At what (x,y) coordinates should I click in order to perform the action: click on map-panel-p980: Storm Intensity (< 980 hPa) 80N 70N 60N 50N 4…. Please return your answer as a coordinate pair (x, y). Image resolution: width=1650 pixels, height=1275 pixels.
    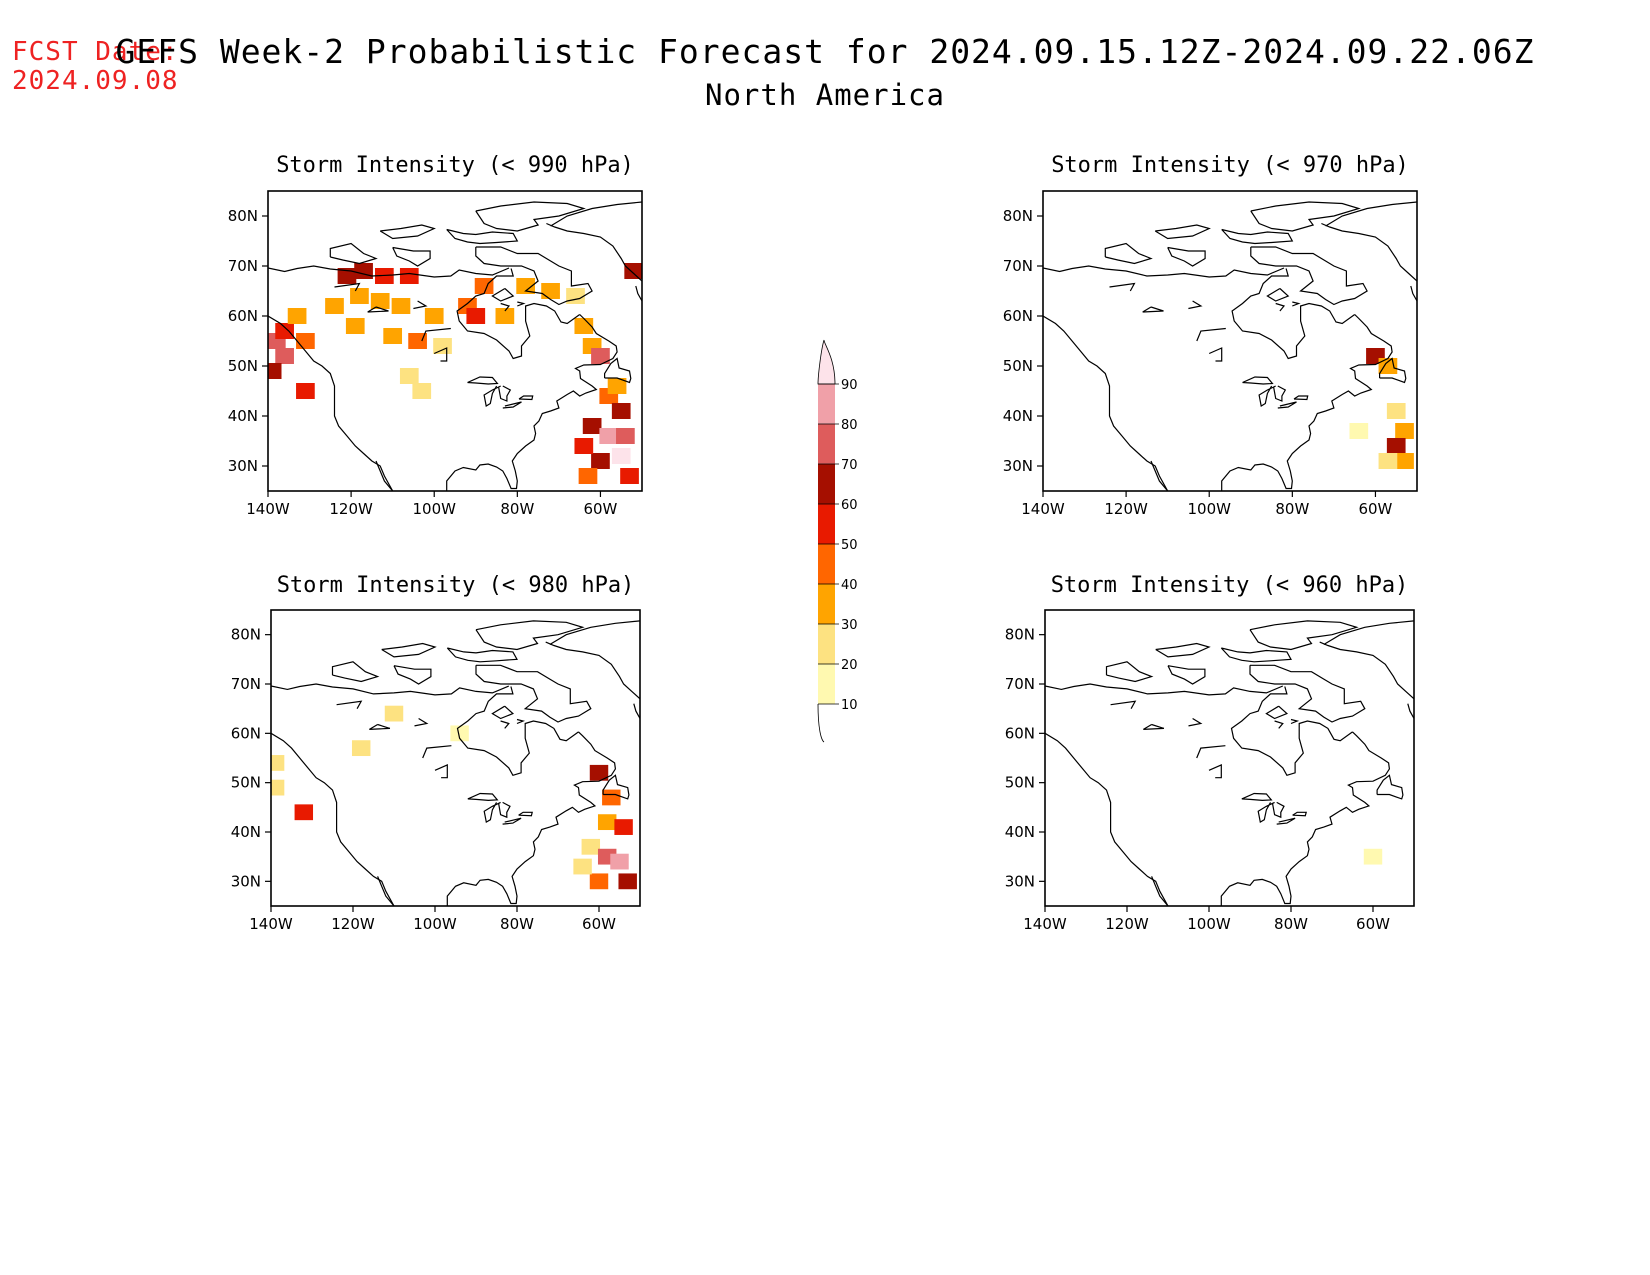
    Looking at the image, I should click on (436, 753).